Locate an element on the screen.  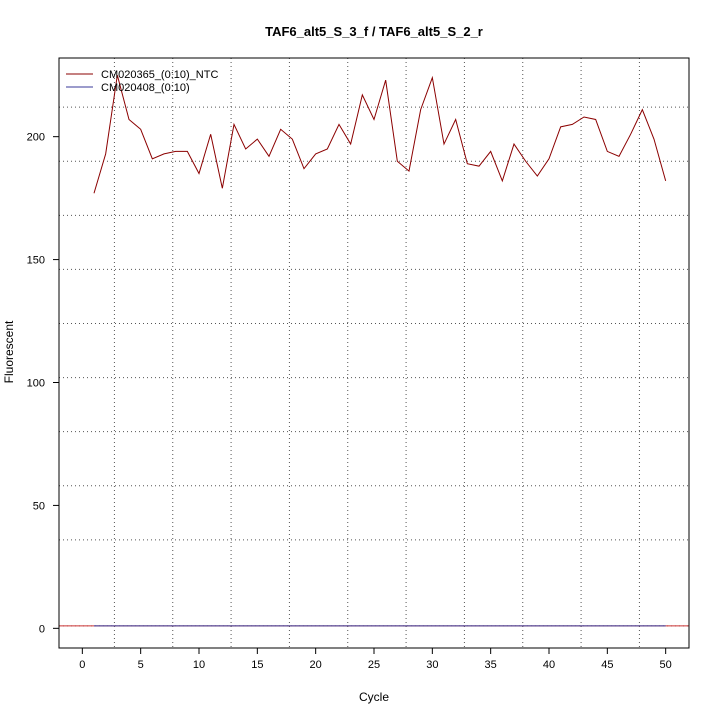
x-axis: 0 5 10 15 20 25 30 35 40 45 50 is located at coordinates (375, 659).